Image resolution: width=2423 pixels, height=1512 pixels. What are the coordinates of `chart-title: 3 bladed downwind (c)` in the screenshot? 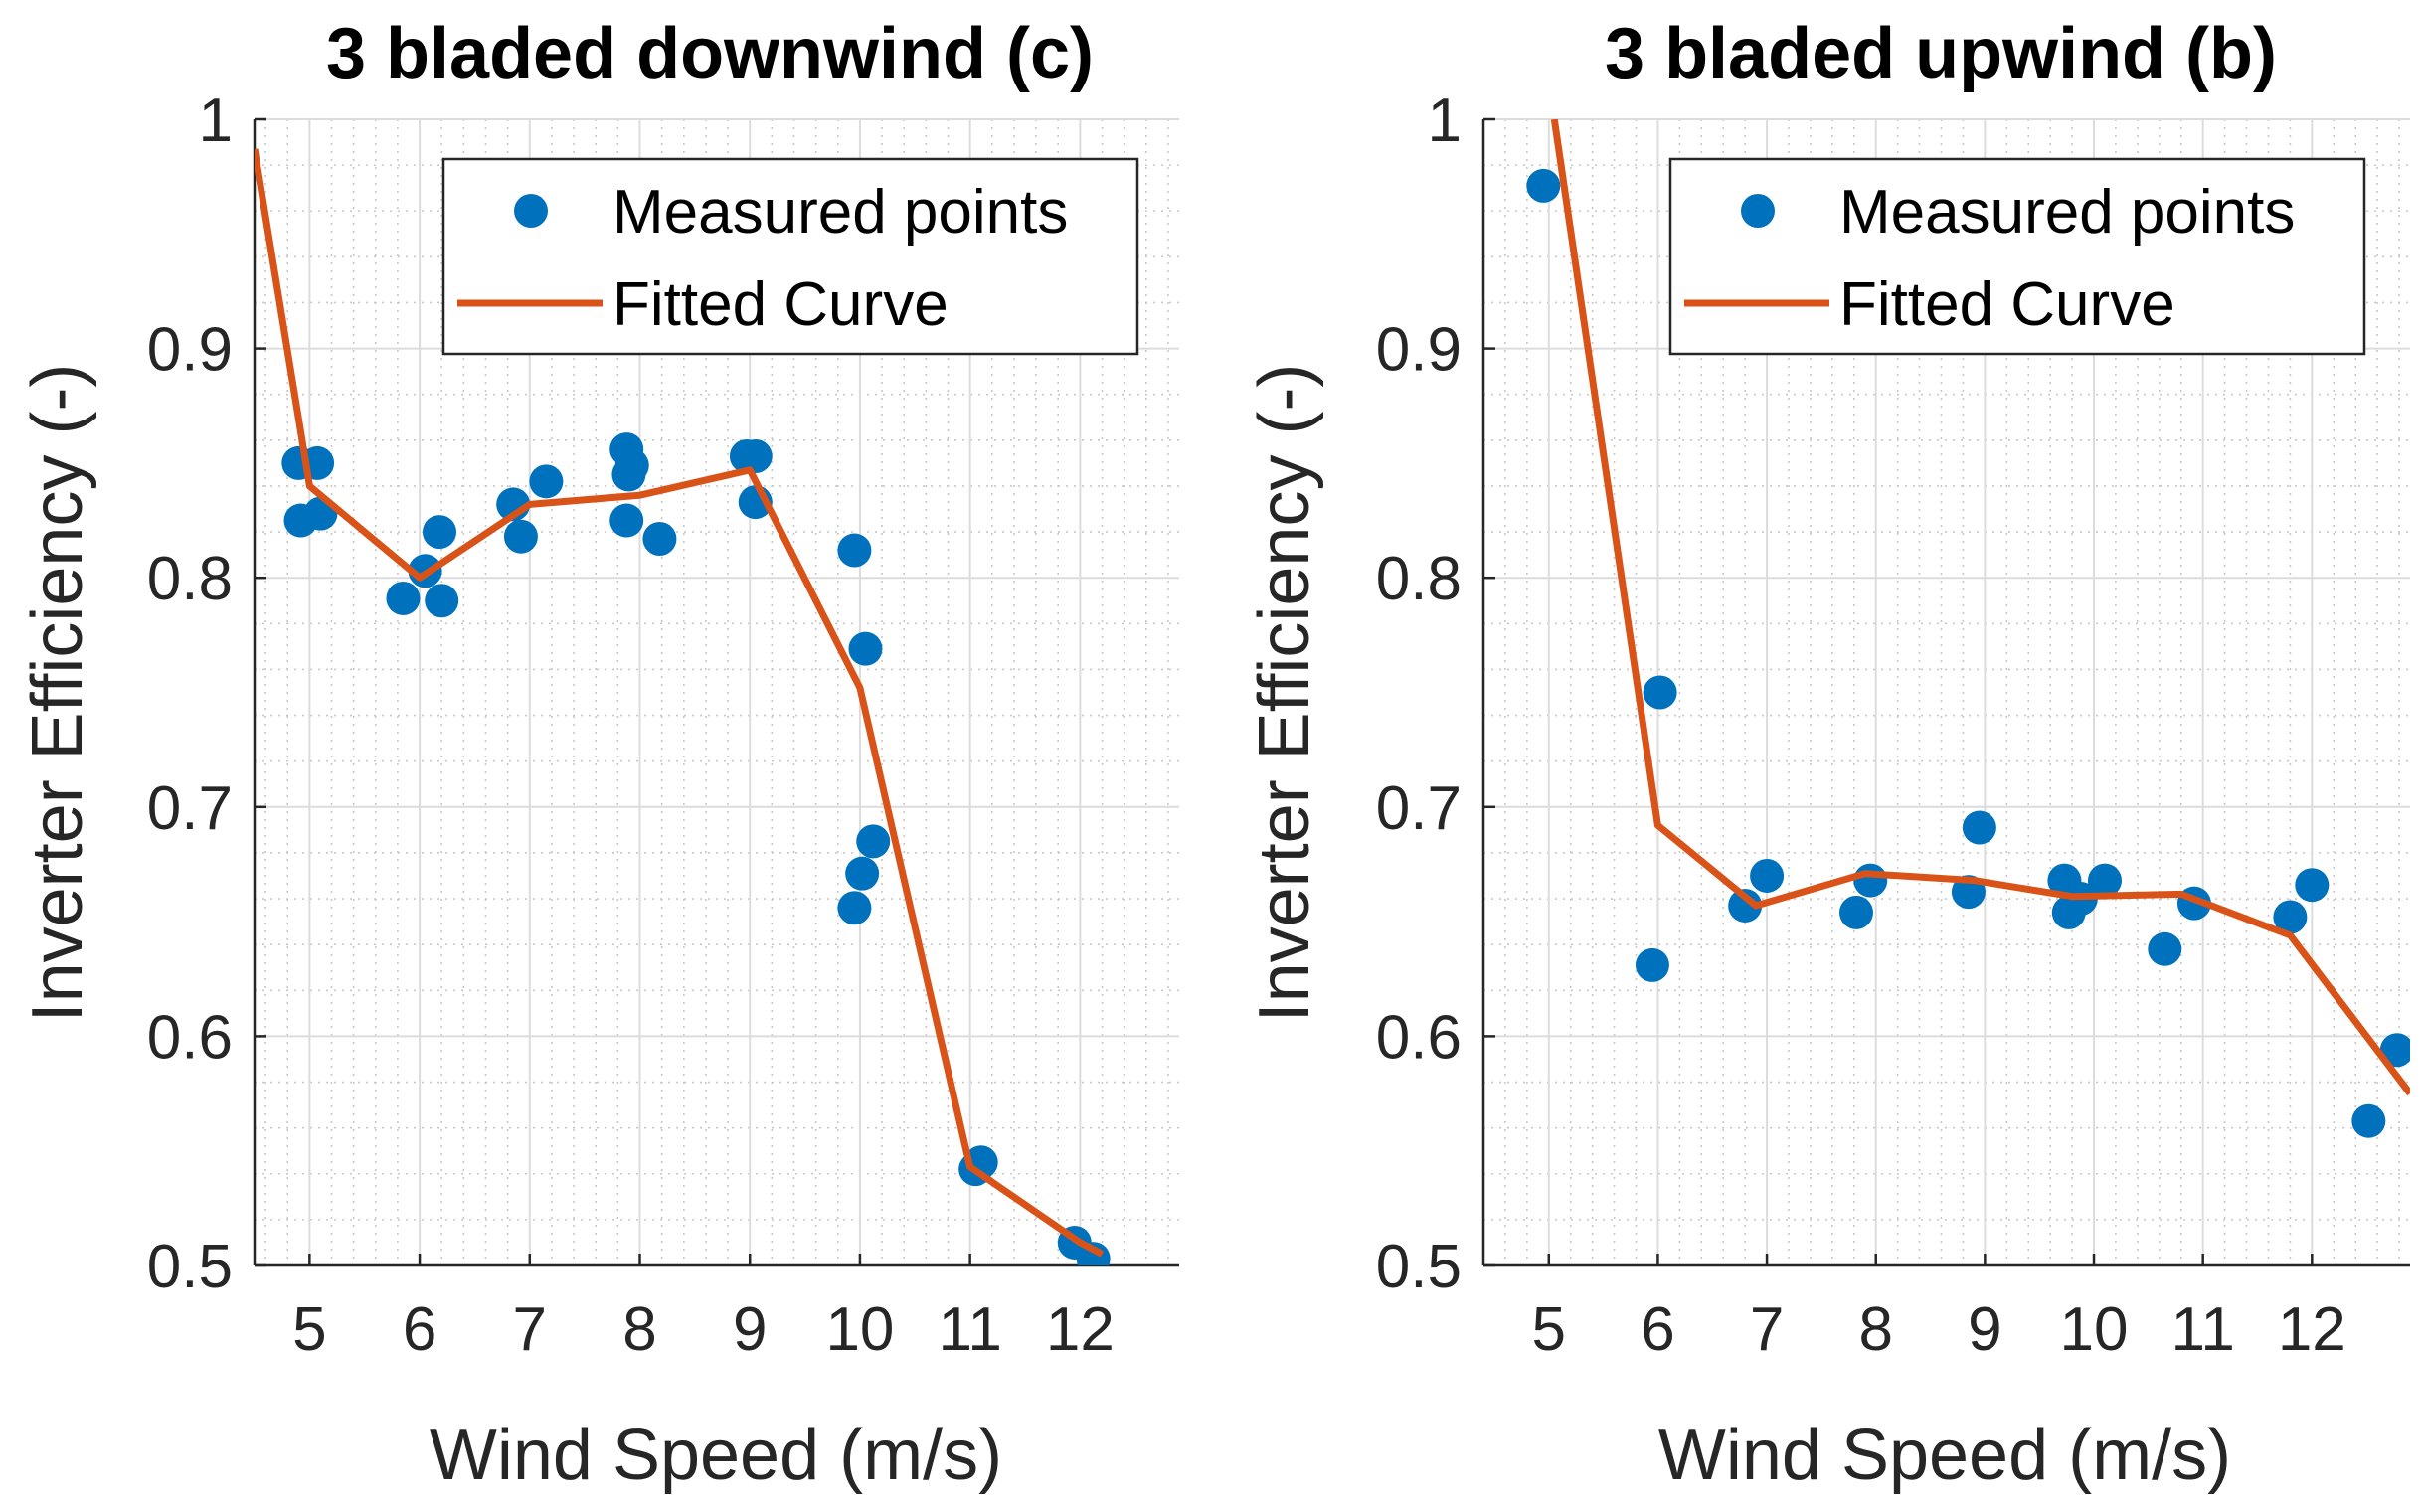 It's located at (710, 53).